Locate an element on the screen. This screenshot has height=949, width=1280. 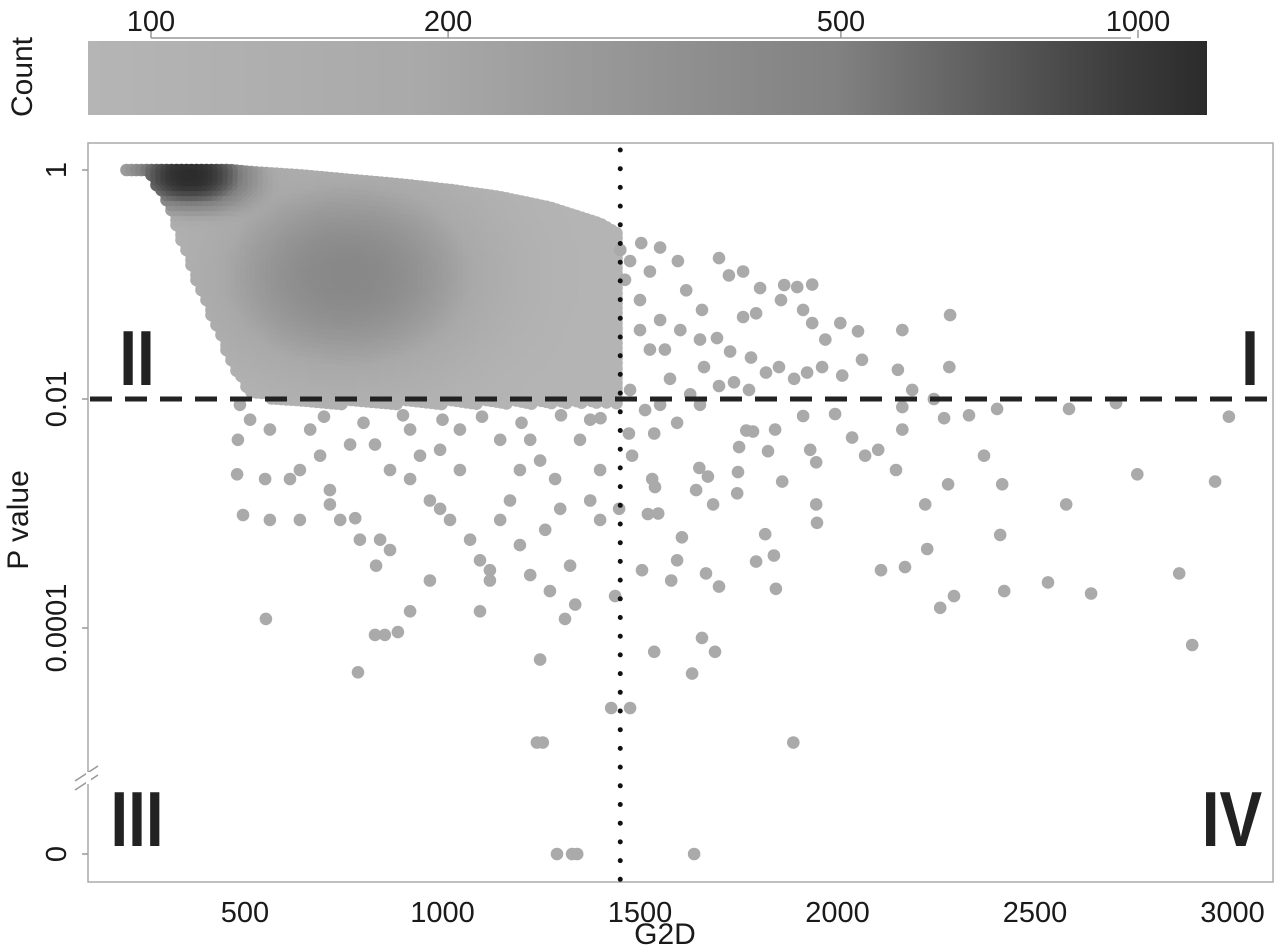
colorbar: Count 100 200 500 1000 is located at coordinates (606, 61).